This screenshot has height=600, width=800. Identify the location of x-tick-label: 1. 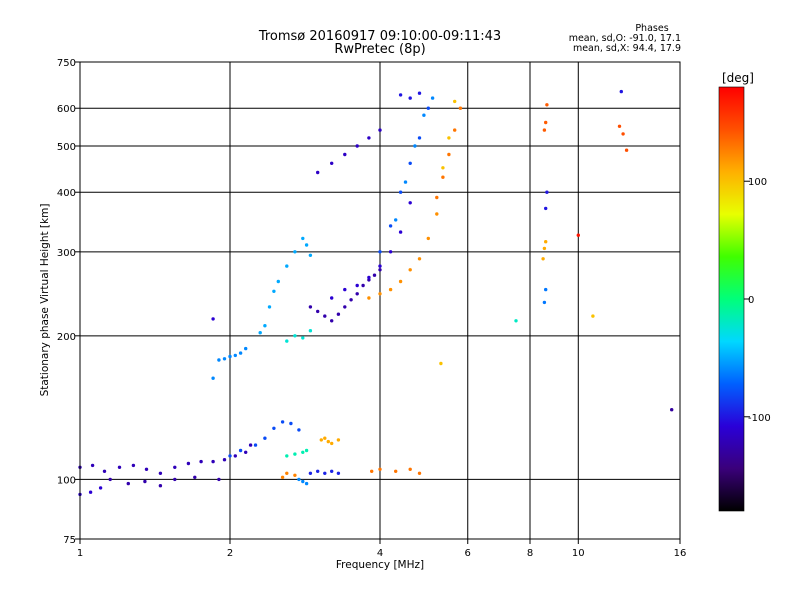
(80, 553).